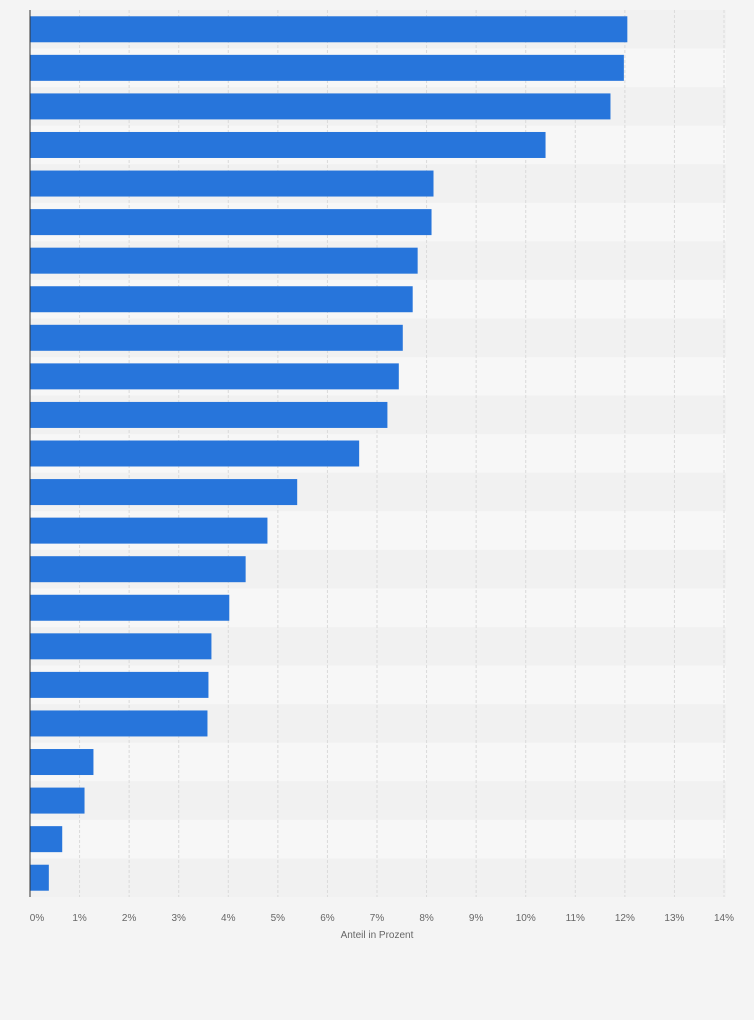 Image resolution: width=754 pixels, height=1020 pixels. What do you see at coordinates (327, 918) in the screenshot?
I see `x-tick-label: 6%` at bounding box center [327, 918].